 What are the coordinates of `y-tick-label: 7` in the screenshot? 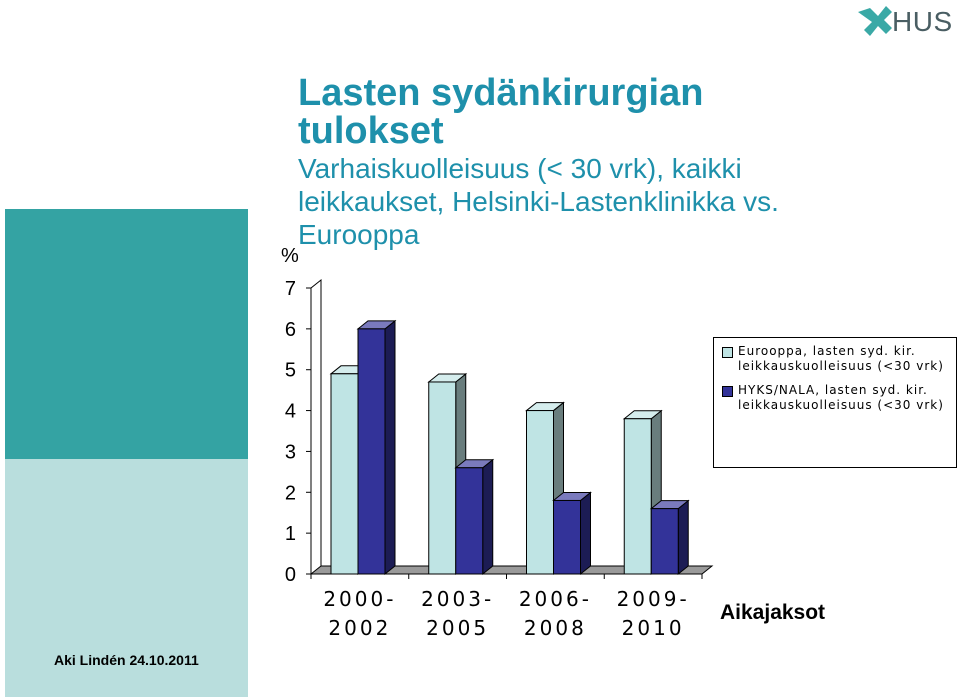 It's located at (290, 289).